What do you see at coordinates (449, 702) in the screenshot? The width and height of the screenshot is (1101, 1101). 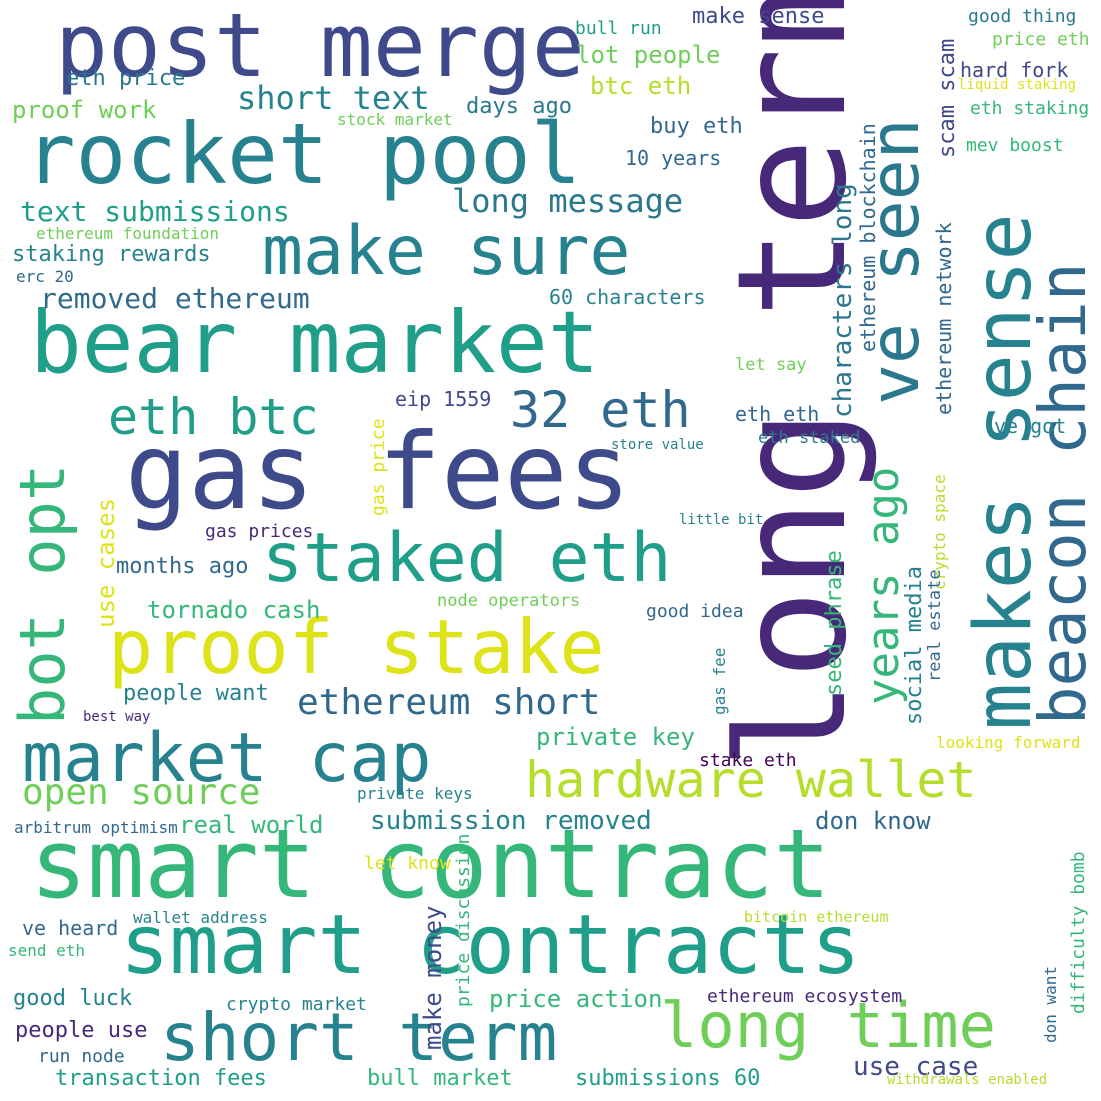 I see `word-ethereum-short: ethereum short` at bounding box center [449, 702].